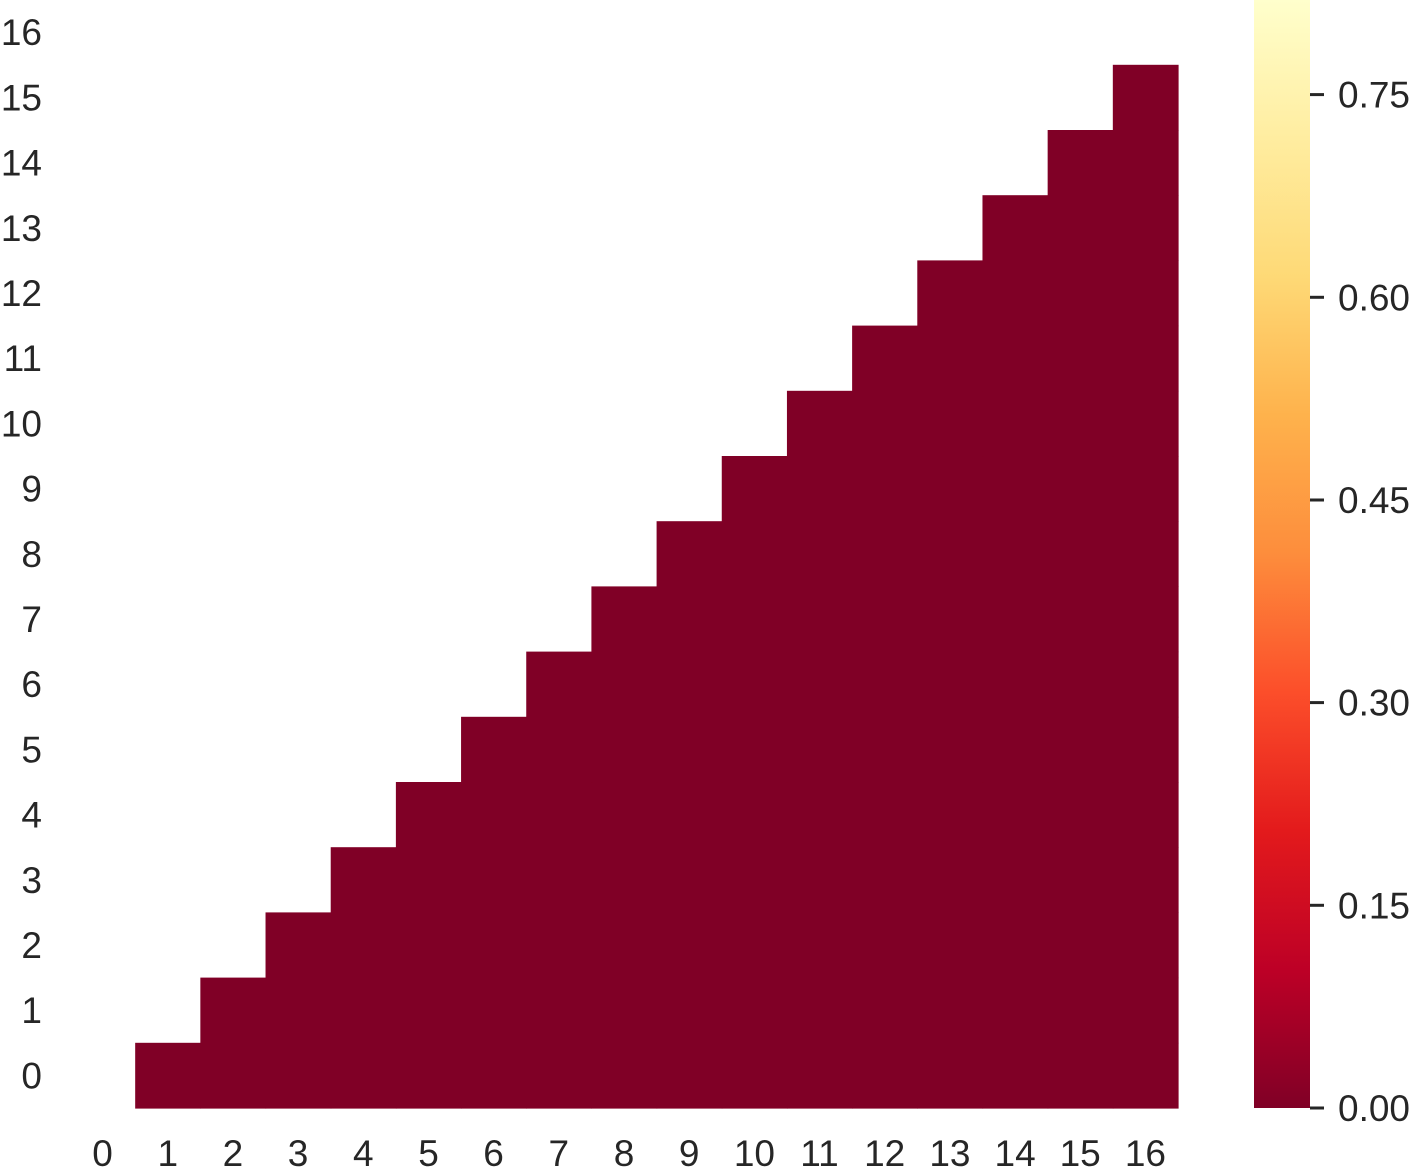  I want to click on x-tick-label: 0, so click(102, 1151).